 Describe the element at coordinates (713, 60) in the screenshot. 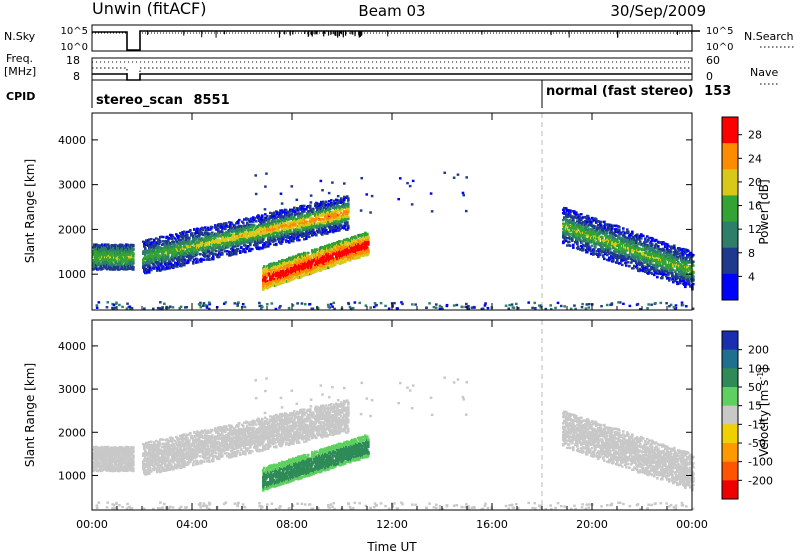

I see `nave-tick-top: 60` at that location.